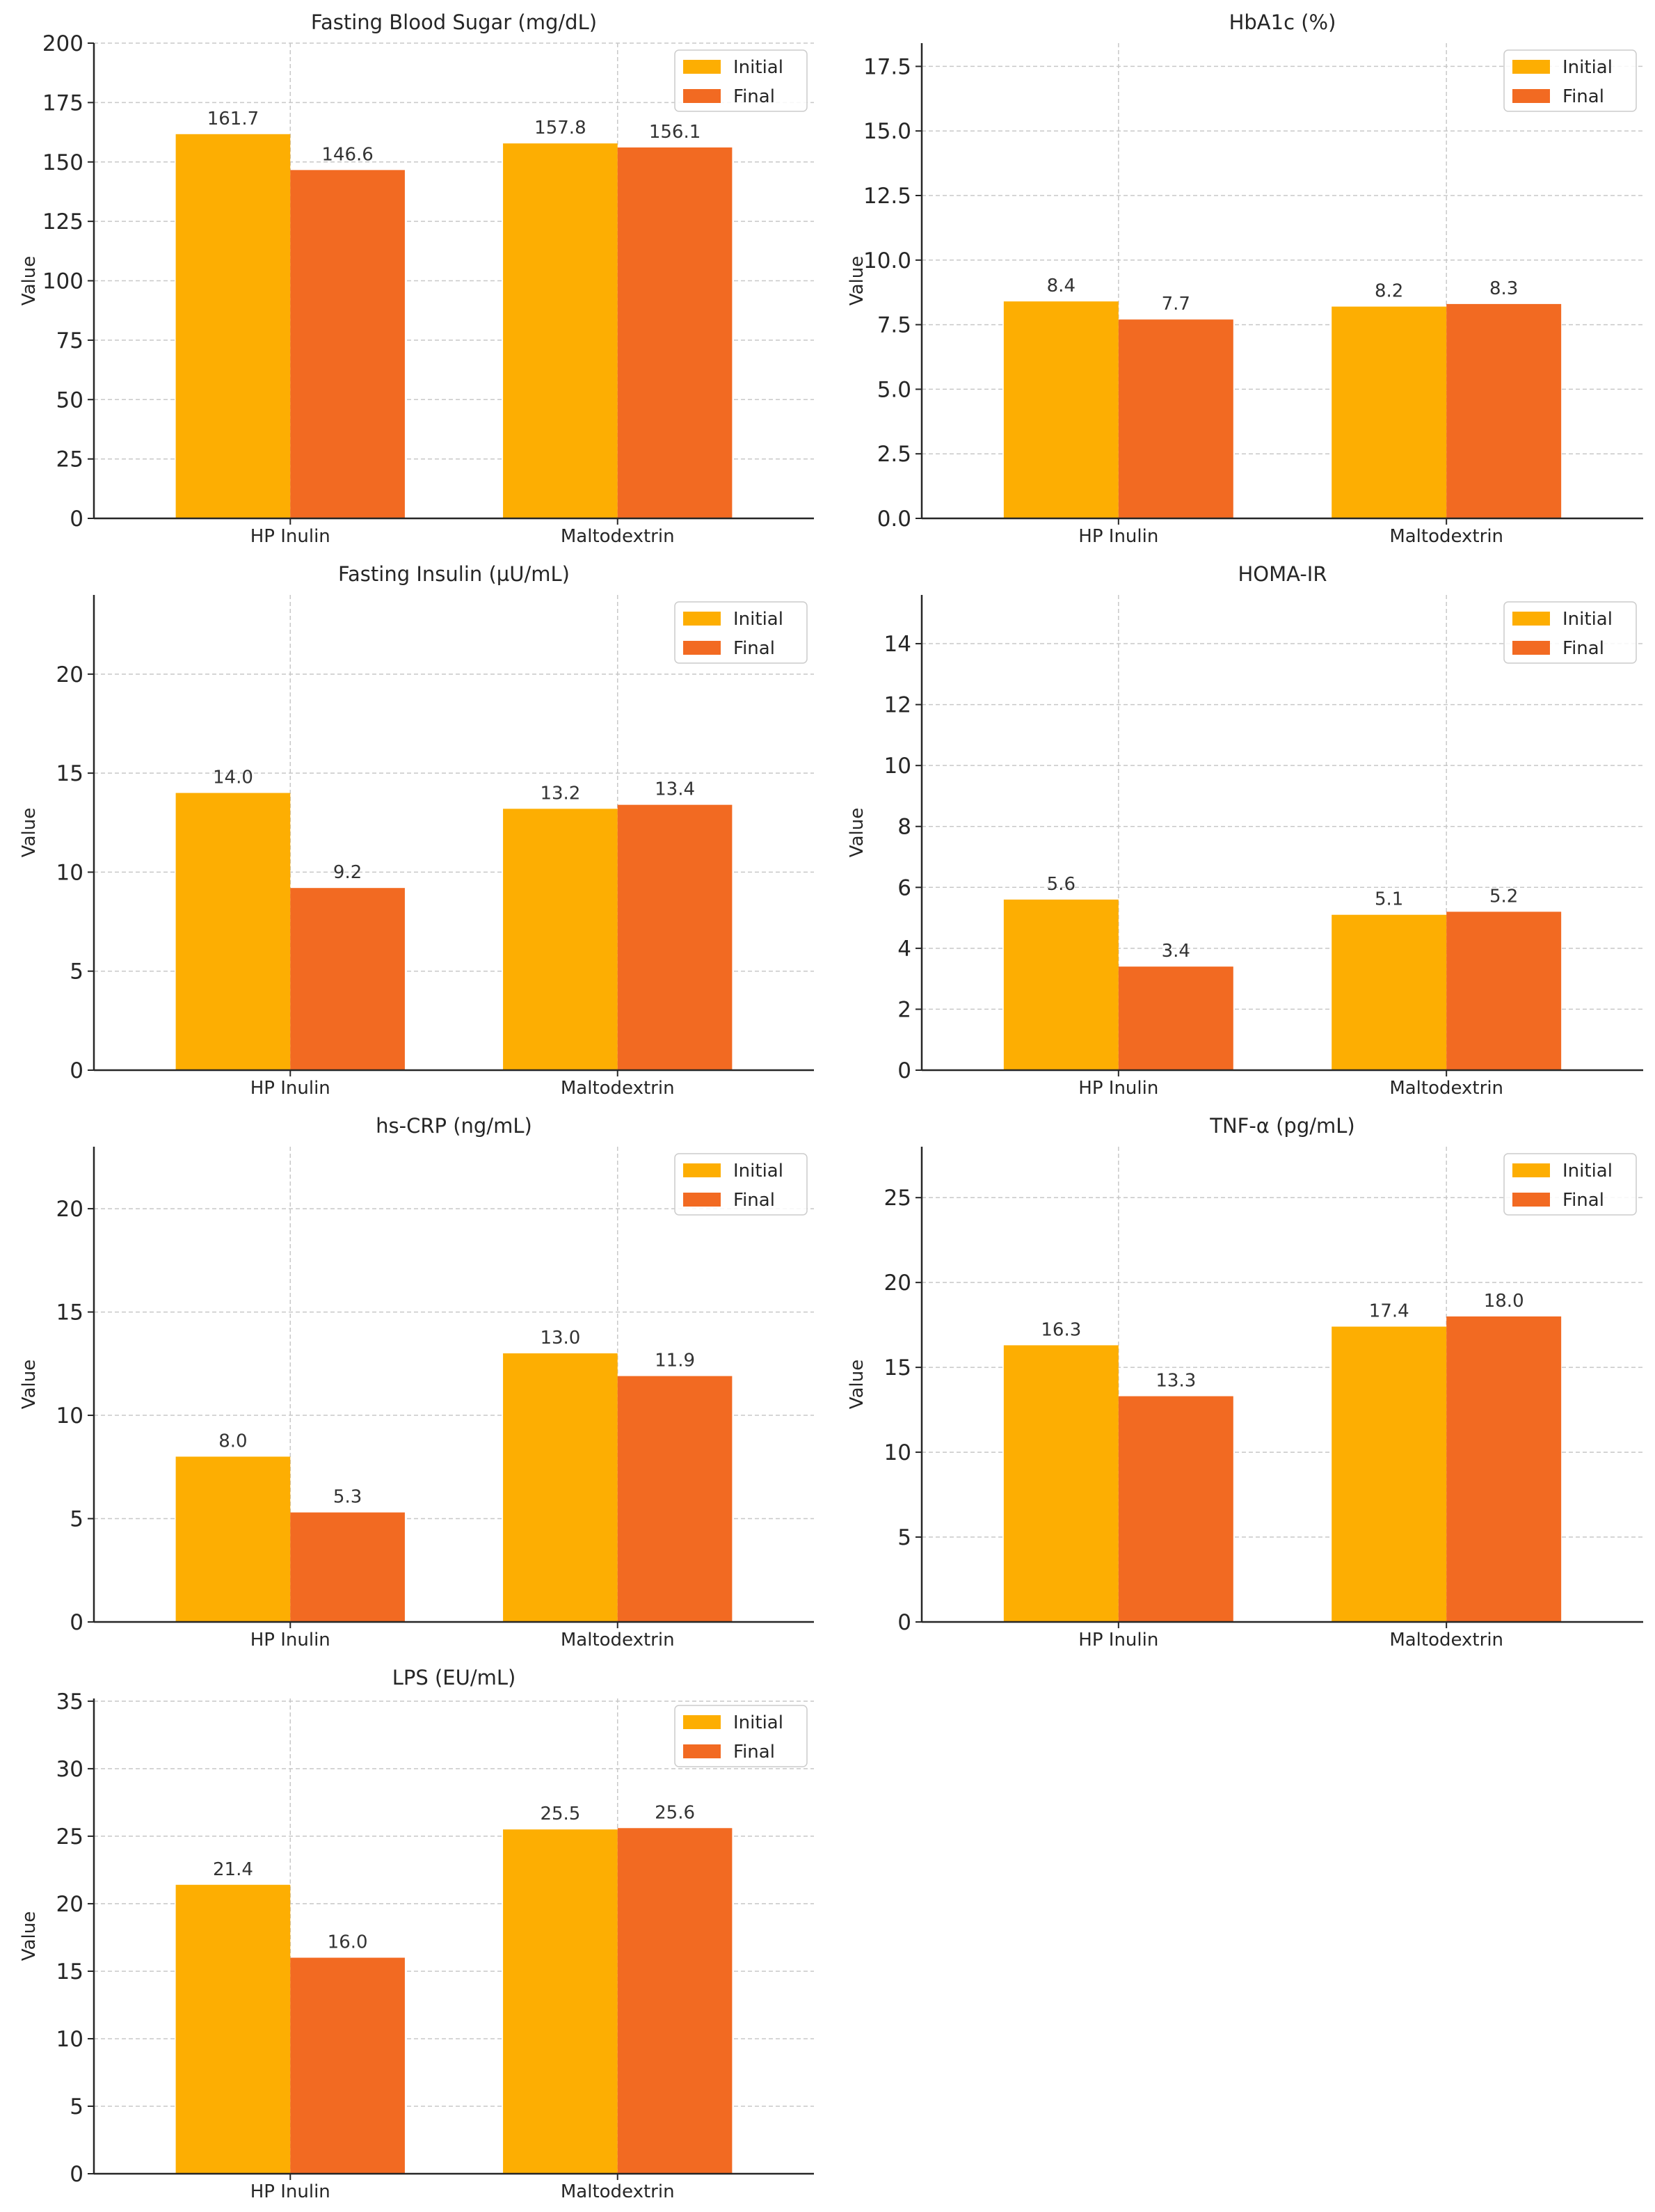  I want to click on y-tick-label: 10.0, so click(887, 260).